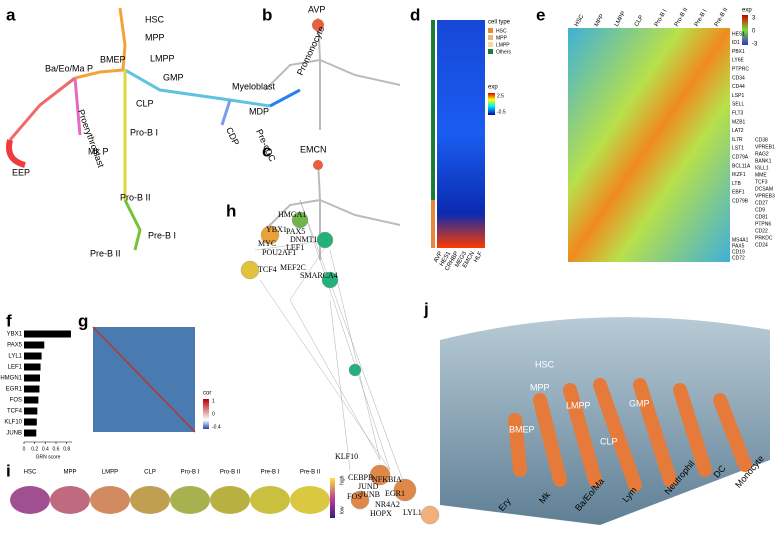  I want to click on label: MYC, so click(267, 243).